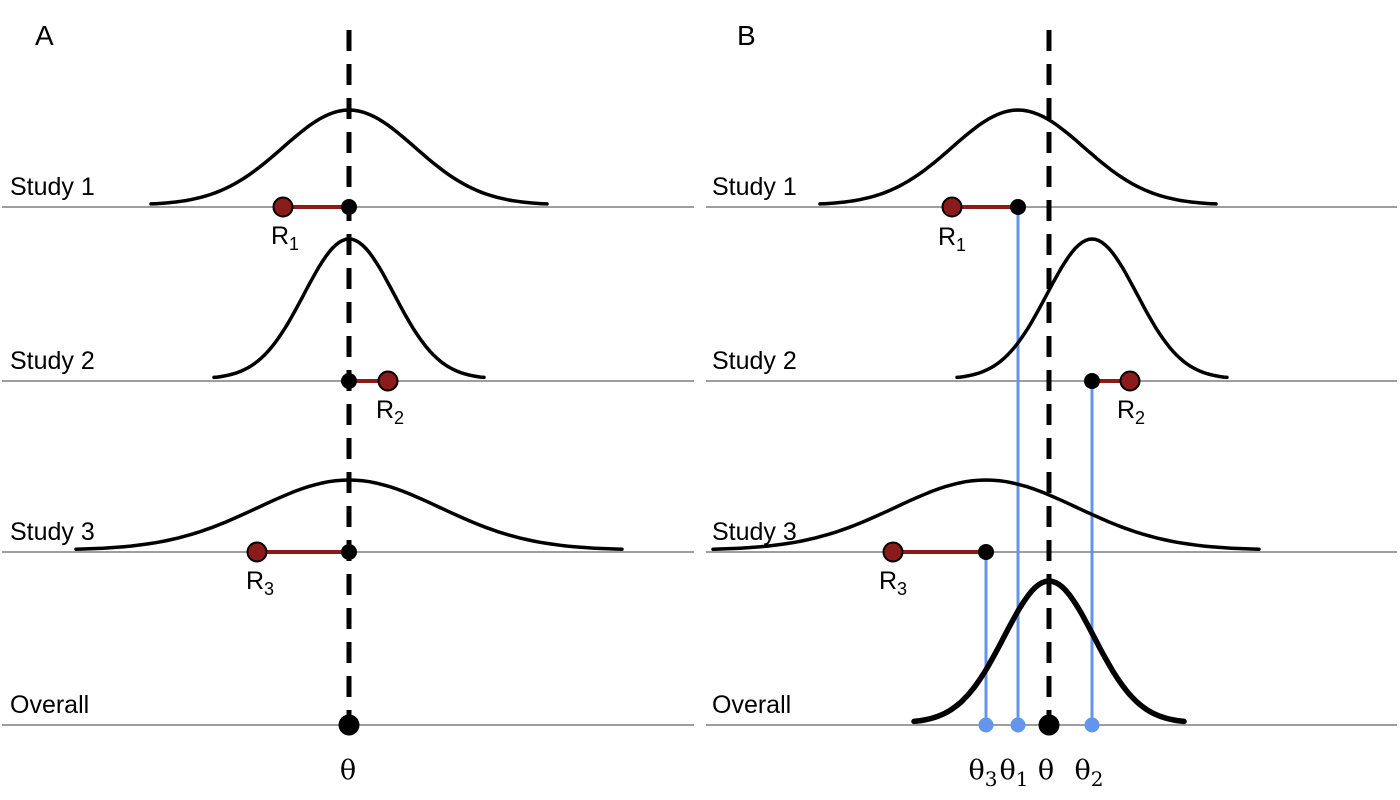  I want to click on panel-label: A, so click(44, 35).